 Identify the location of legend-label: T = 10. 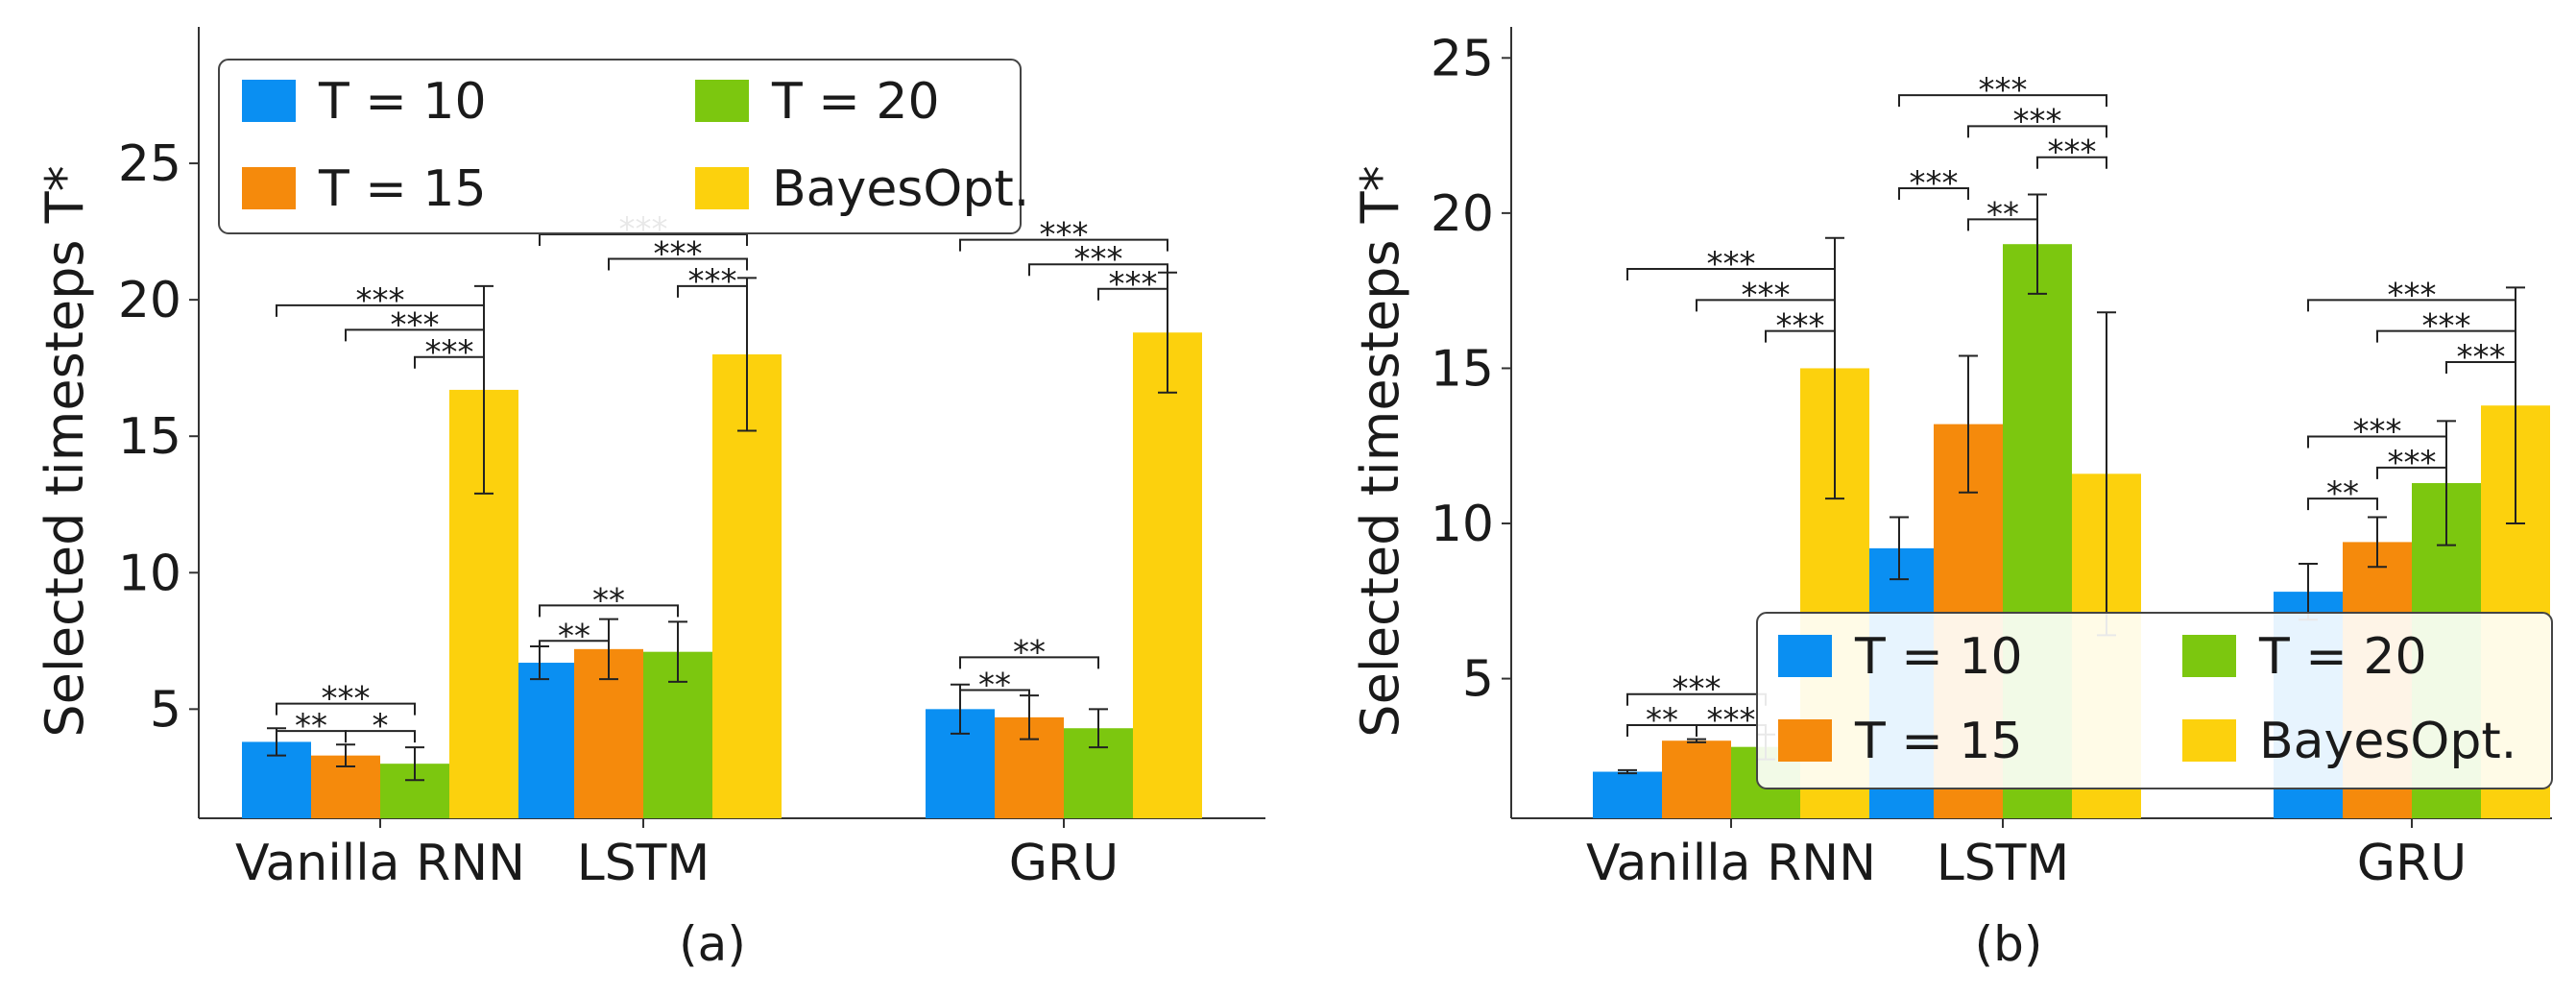
(402, 102).